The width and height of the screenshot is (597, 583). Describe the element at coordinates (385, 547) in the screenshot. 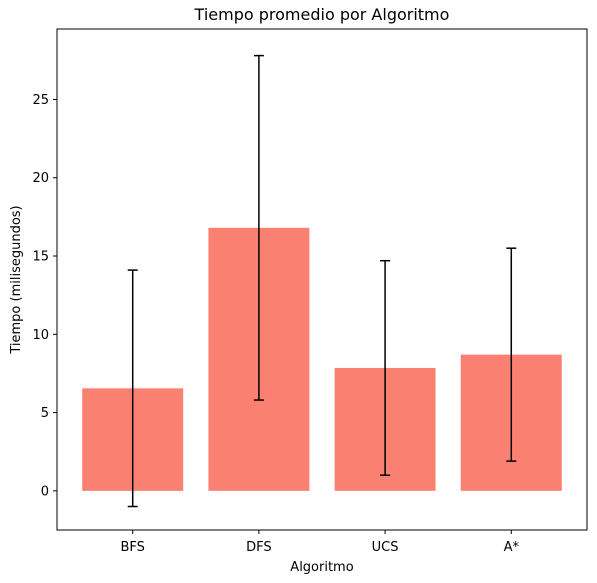

I see `x-tick-label-UCS: UCS` at that location.